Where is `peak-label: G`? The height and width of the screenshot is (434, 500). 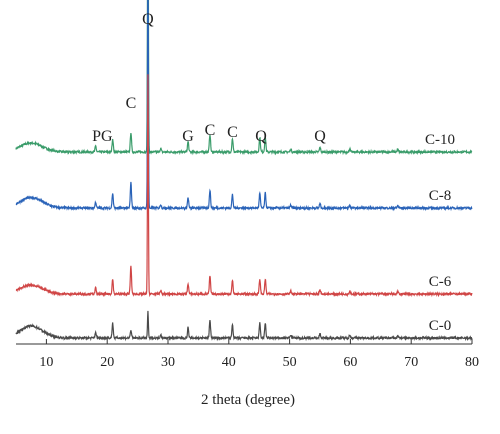
peak-label: G is located at coordinates (188, 136).